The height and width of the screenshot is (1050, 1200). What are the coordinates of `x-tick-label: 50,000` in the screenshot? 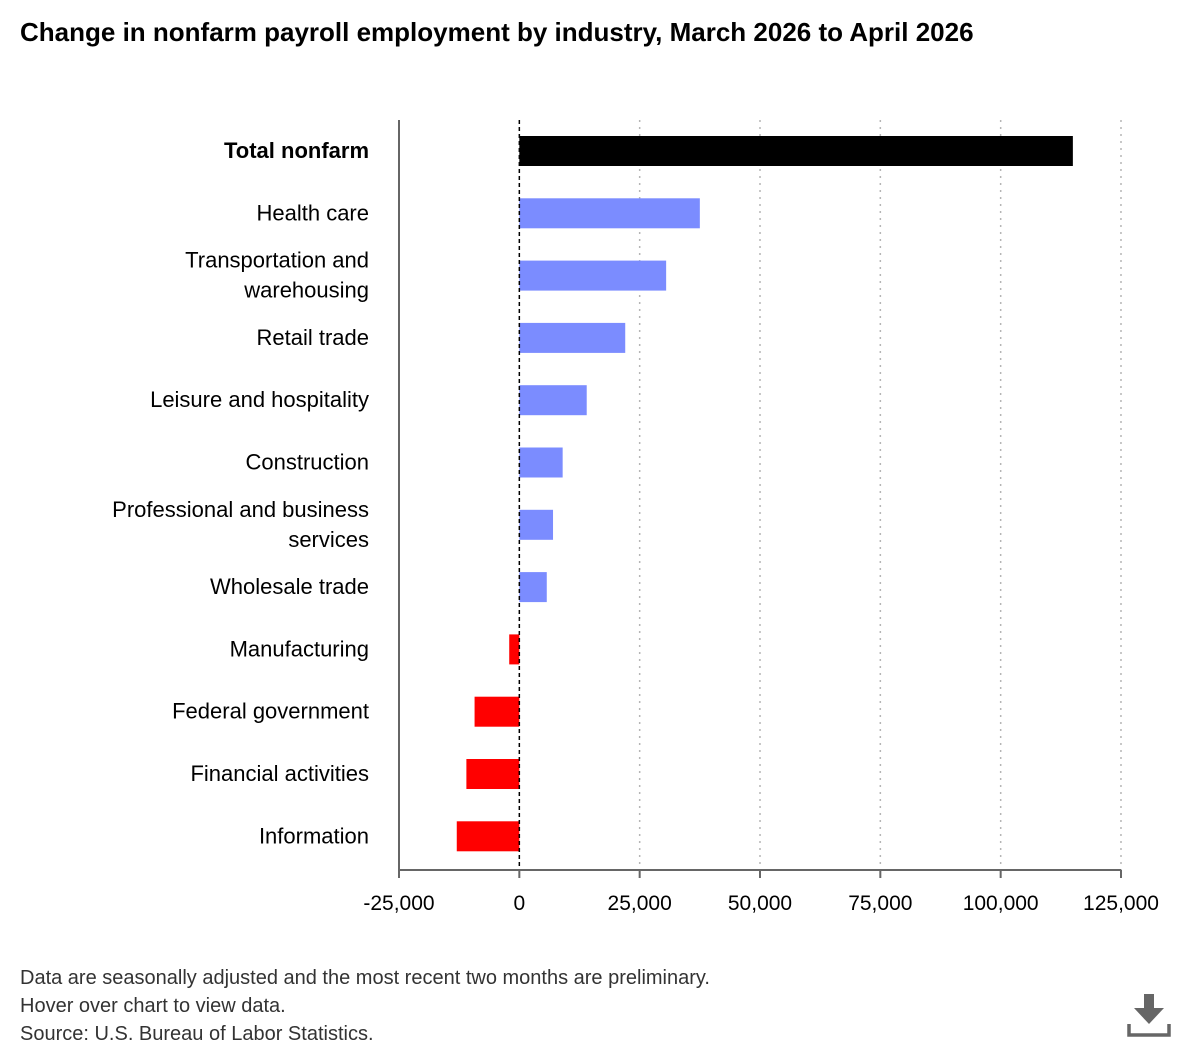 It's located at (760, 903).